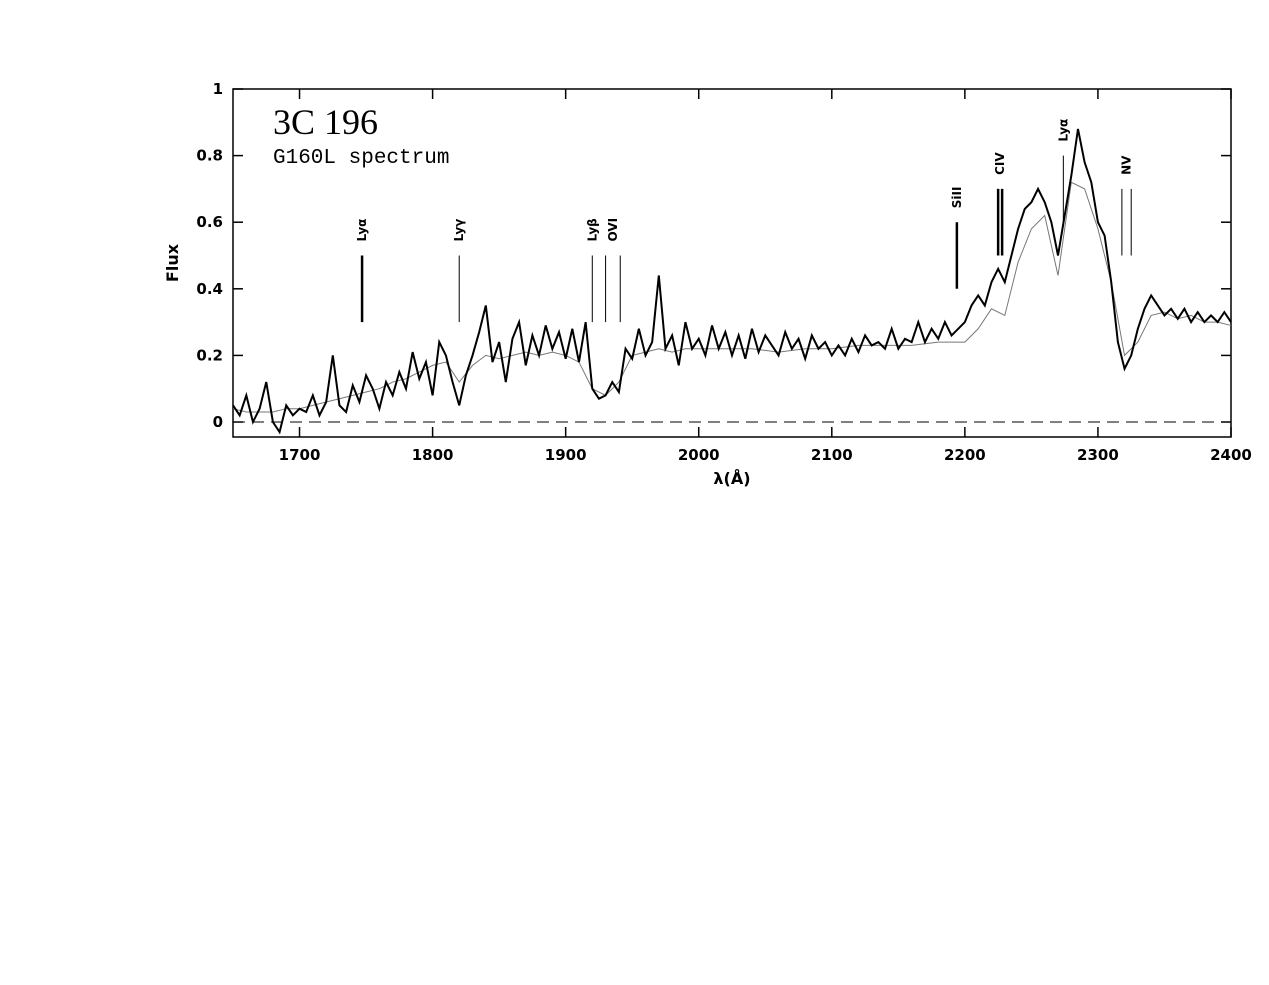 The height and width of the screenshot is (985, 1269). I want to click on x-tick-label: 1700, so click(300, 455).